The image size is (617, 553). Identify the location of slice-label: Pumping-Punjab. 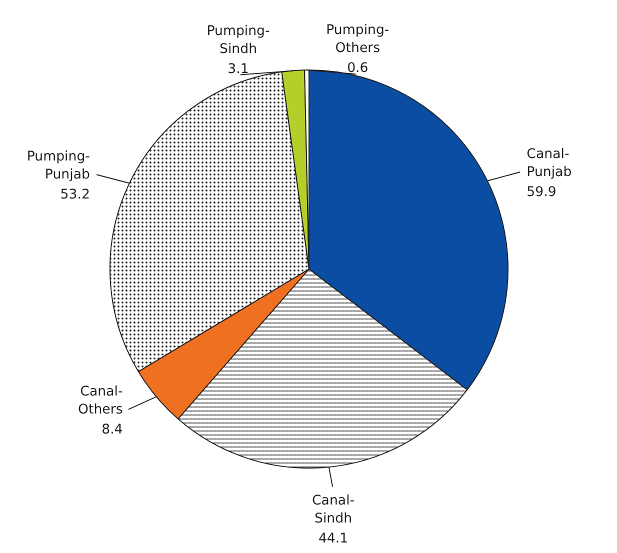
(58, 166).